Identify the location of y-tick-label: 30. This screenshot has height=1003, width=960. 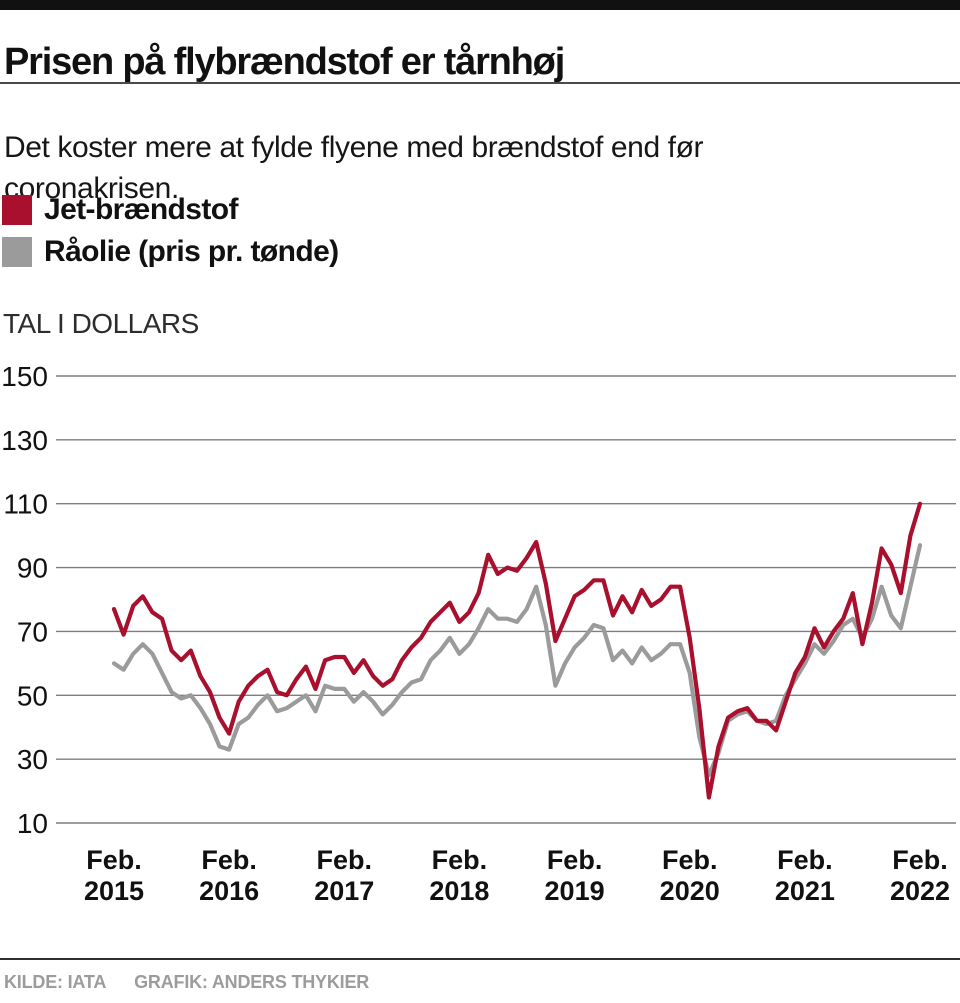
(32, 759).